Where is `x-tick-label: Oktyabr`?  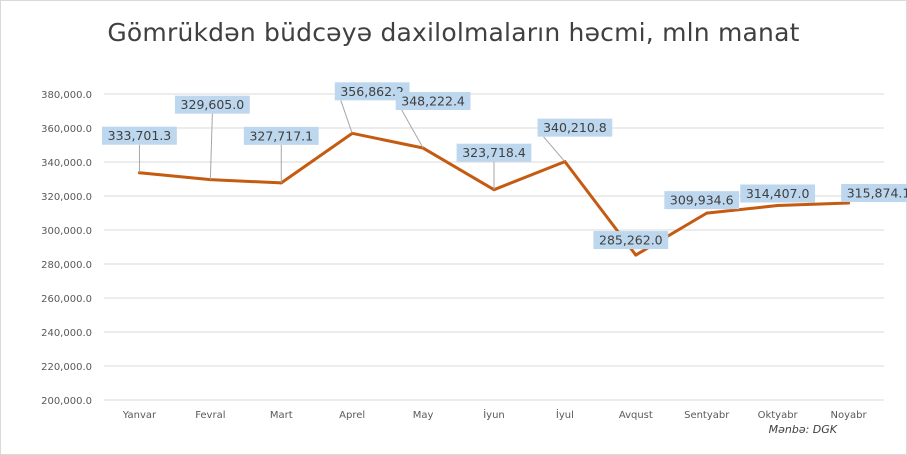
x-tick-label: Oktyabr is located at coordinates (778, 415).